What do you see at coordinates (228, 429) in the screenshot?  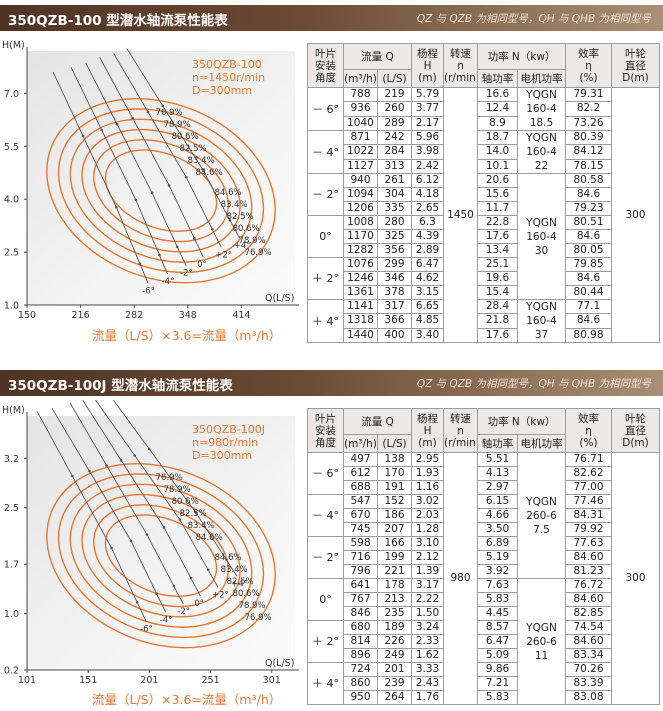 I see `chart-legend-line: 350QZB-100J` at bounding box center [228, 429].